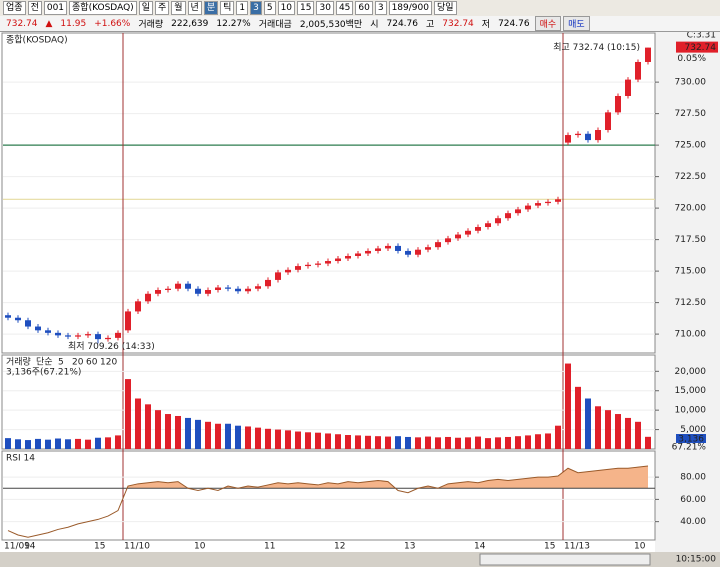 This screenshot has width=720, height=567. I want to click on y-tick-label: 15,000, so click(691, 391).